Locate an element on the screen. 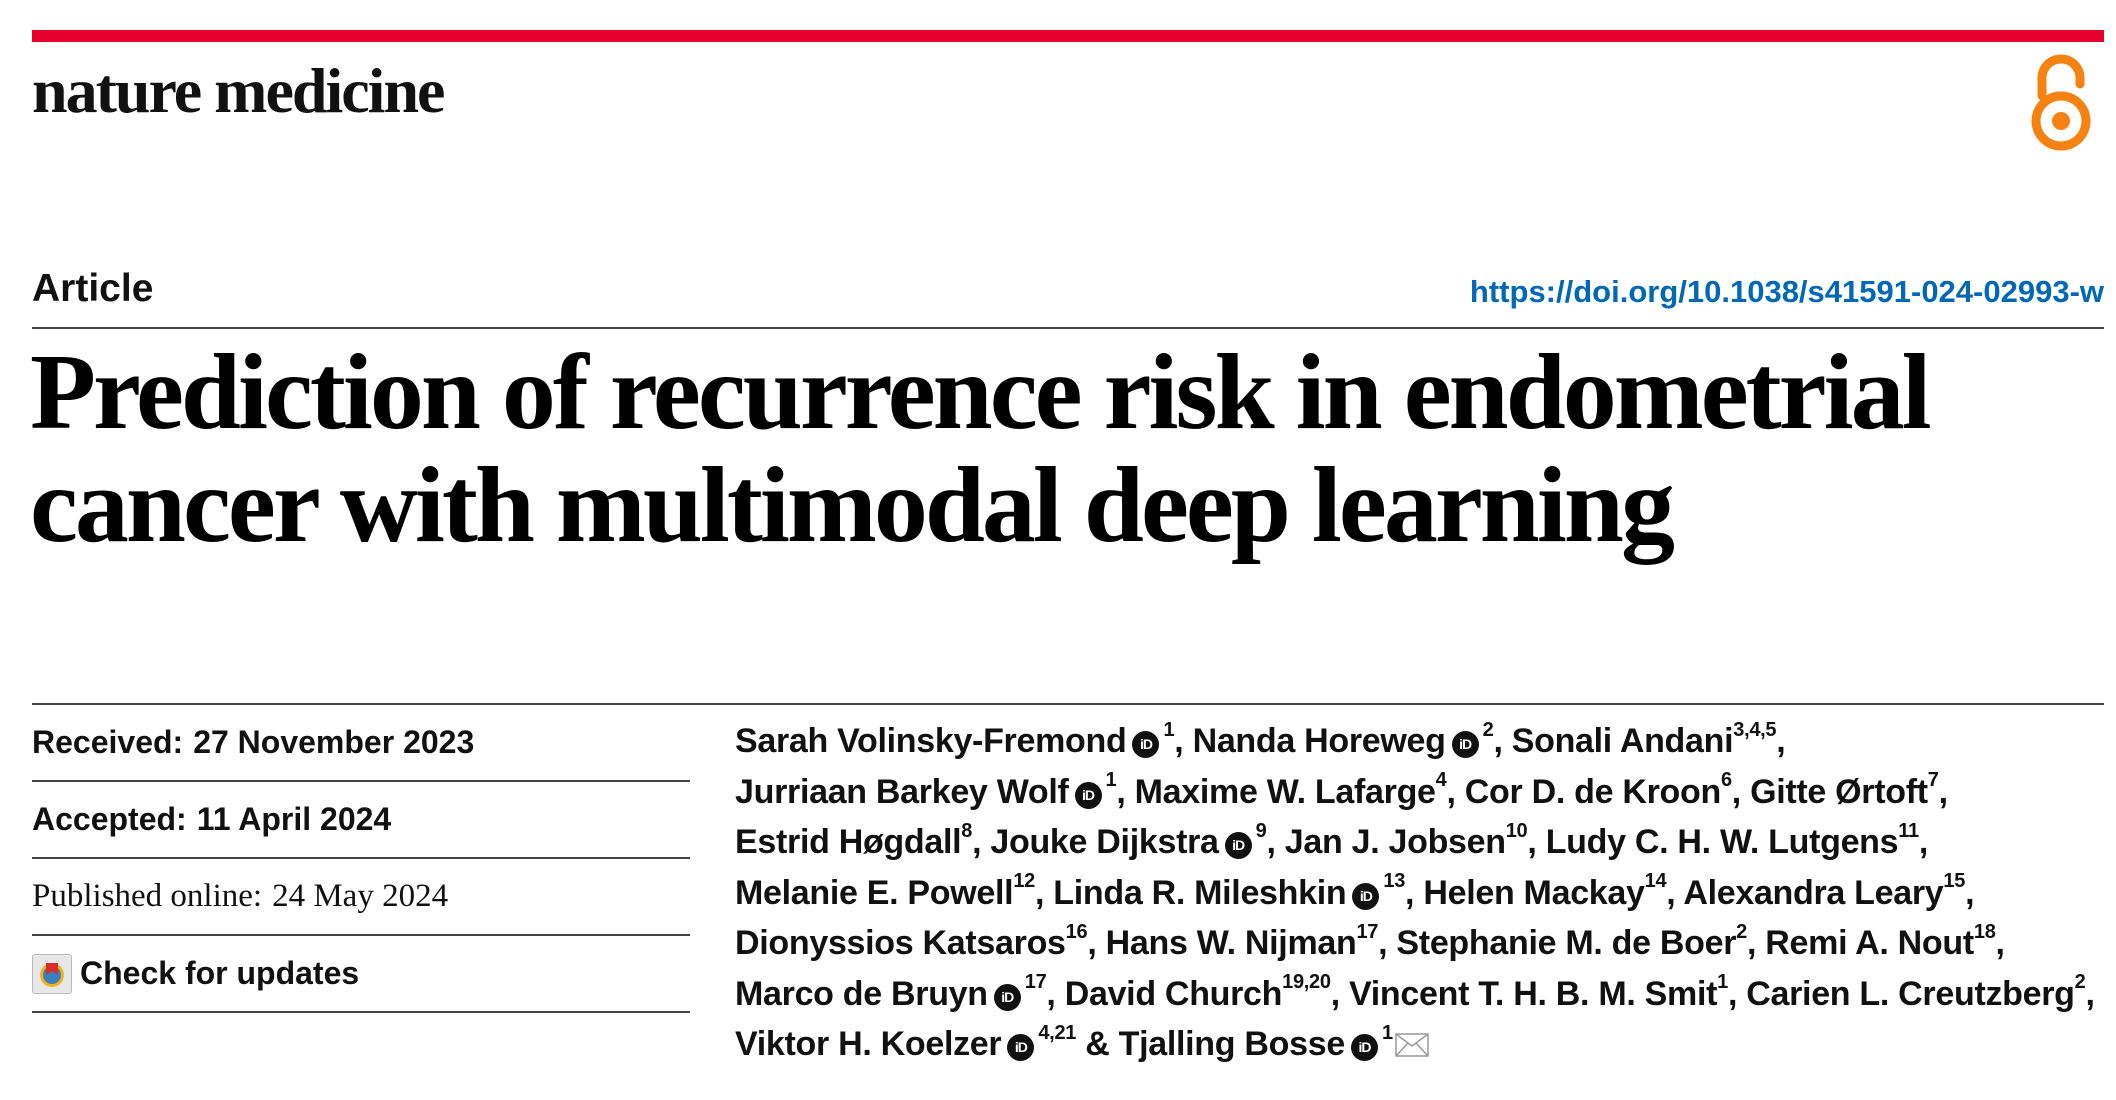 Image resolution: width=2116 pixels, height=1100 pixels. affiliation-number: 13 is located at coordinates (1394, 881).